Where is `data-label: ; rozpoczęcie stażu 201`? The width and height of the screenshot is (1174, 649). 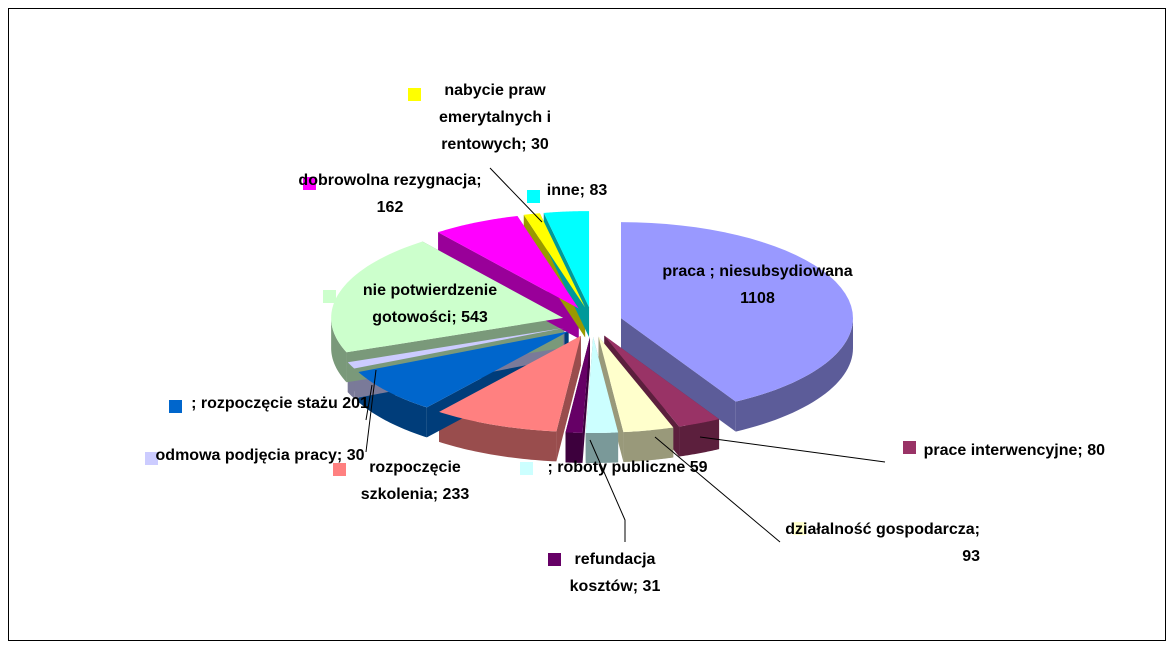
data-label: ; rozpoczęcie stażu 201 is located at coordinates (280, 403).